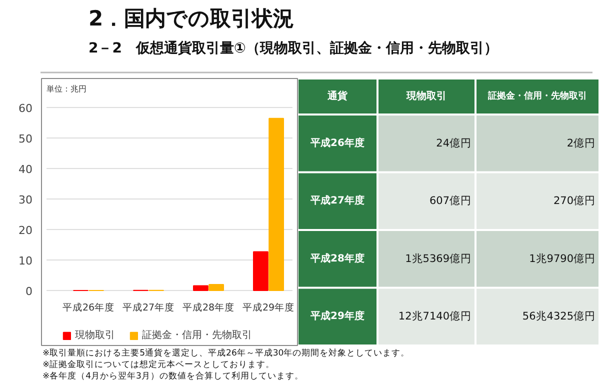 This screenshot has width=600, height=383. I want to click on text: 12兆7140億円, so click(435, 316).